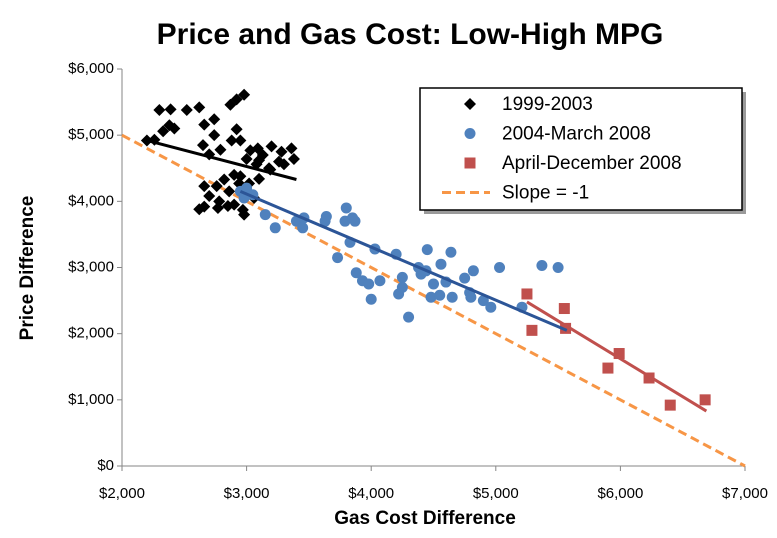 This screenshot has height=538, width=777. Describe the element at coordinates (576, 134) in the screenshot. I see `legend-label: 2004-March 2008` at that location.